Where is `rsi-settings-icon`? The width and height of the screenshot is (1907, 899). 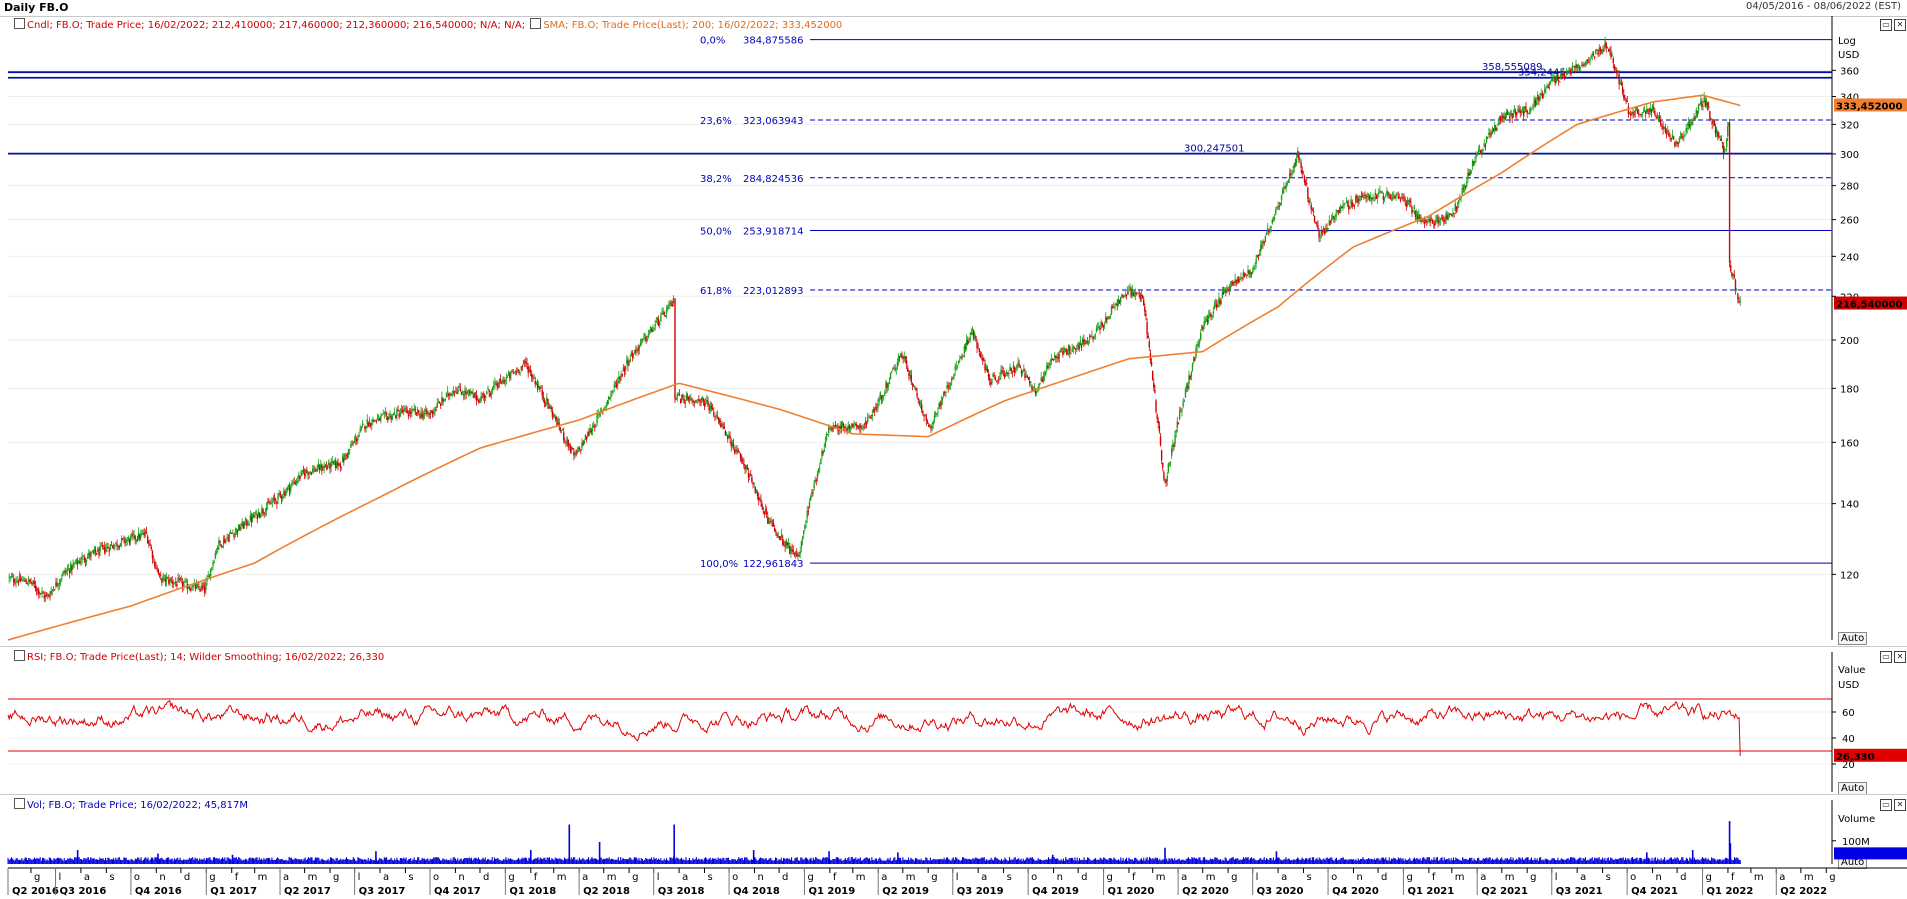 rsi-settings-icon is located at coordinates (19, 655).